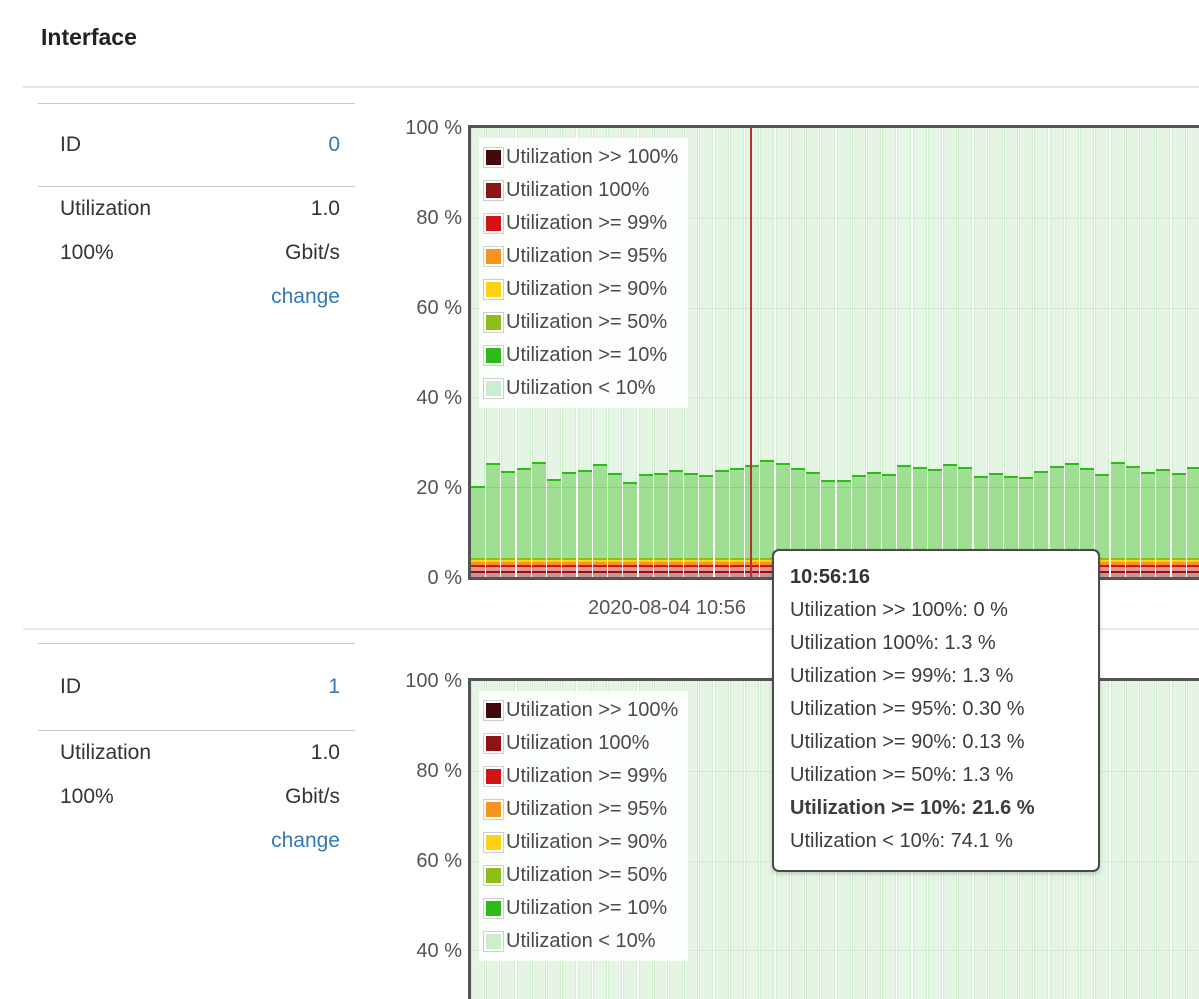 Image resolution: width=1199 pixels, height=999 pixels. What do you see at coordinates (70, 686) in the screenshot?
I see `id-label: ID` at bounding box center [70, 686].